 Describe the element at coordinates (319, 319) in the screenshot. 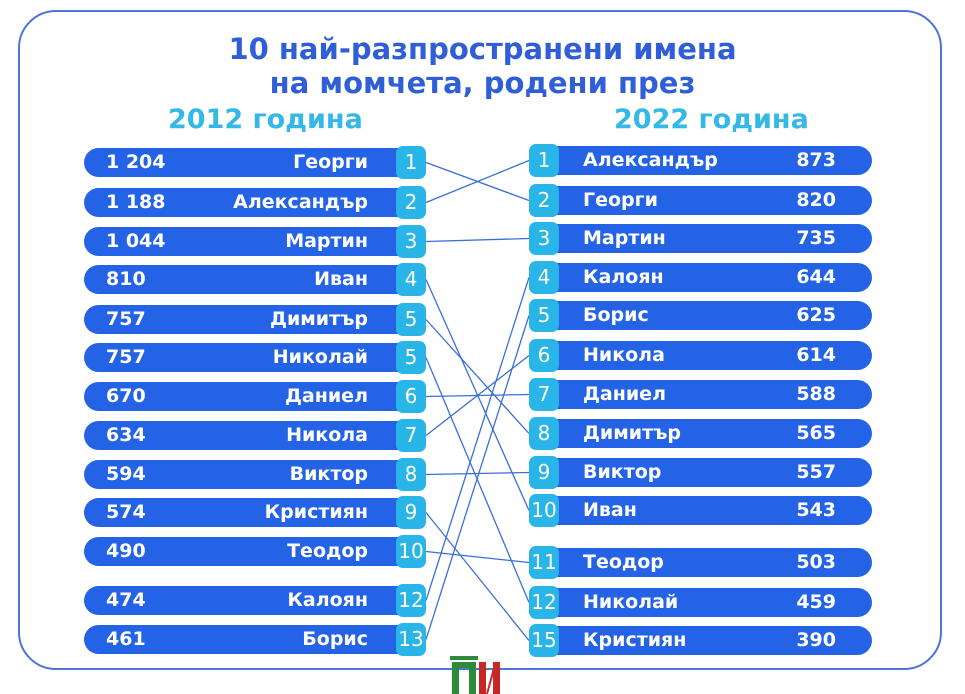

I see `name-2012: Димитър` at that location.